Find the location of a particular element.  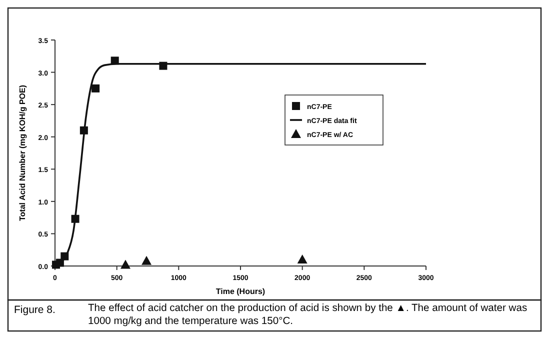

text: The effect of acid catcher on the production of acid is shown by the ▲. The amount of water was 1000 mg/kg and the temperature was 150°C. is located at coordinates (308, 315).